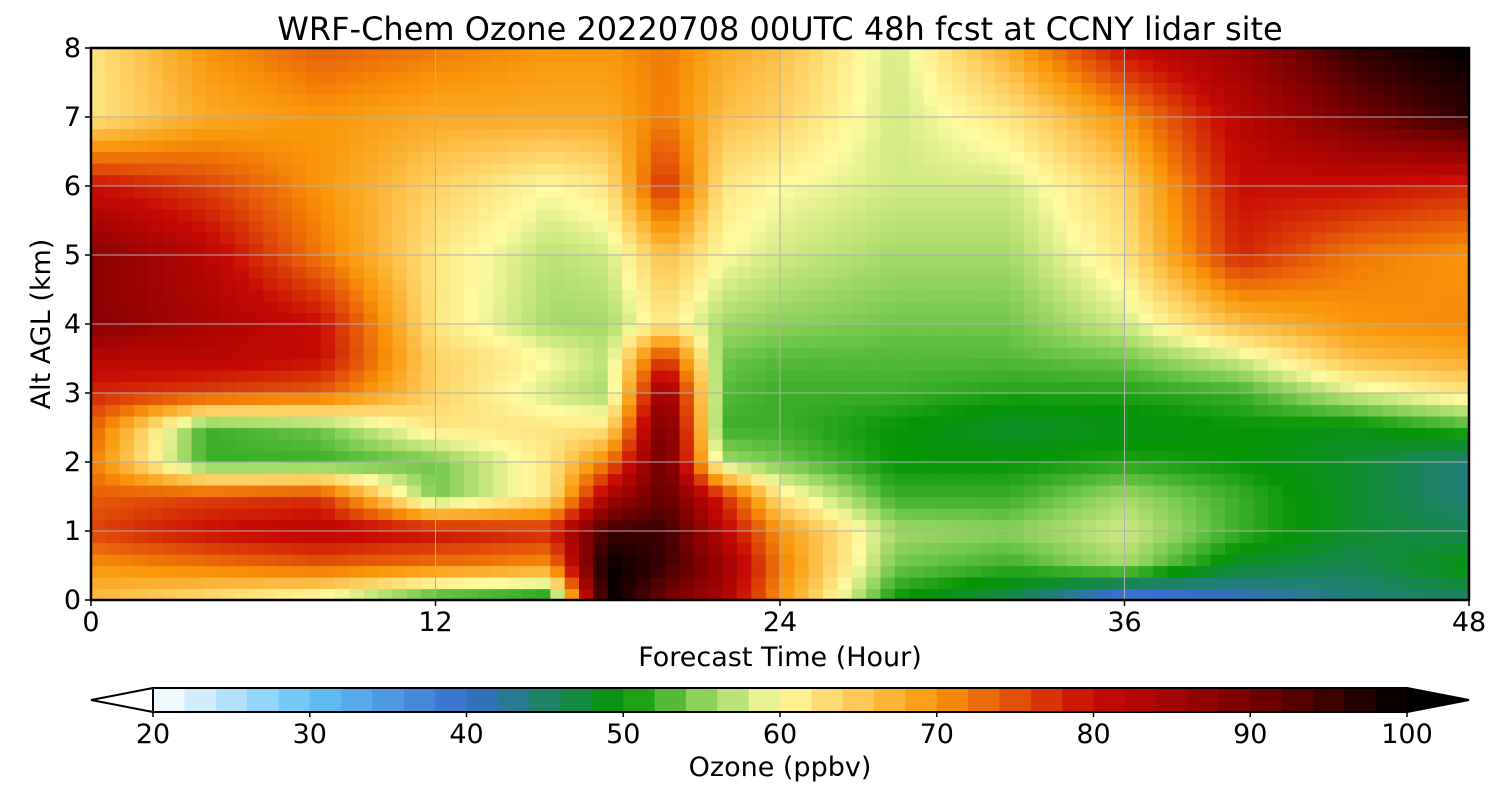 This screenshot has height=800, width=1500. What do you see at coordinates (780, 622) in the screenshot?
I see `x-tick-label: 24` at bounding box center [780, 622].